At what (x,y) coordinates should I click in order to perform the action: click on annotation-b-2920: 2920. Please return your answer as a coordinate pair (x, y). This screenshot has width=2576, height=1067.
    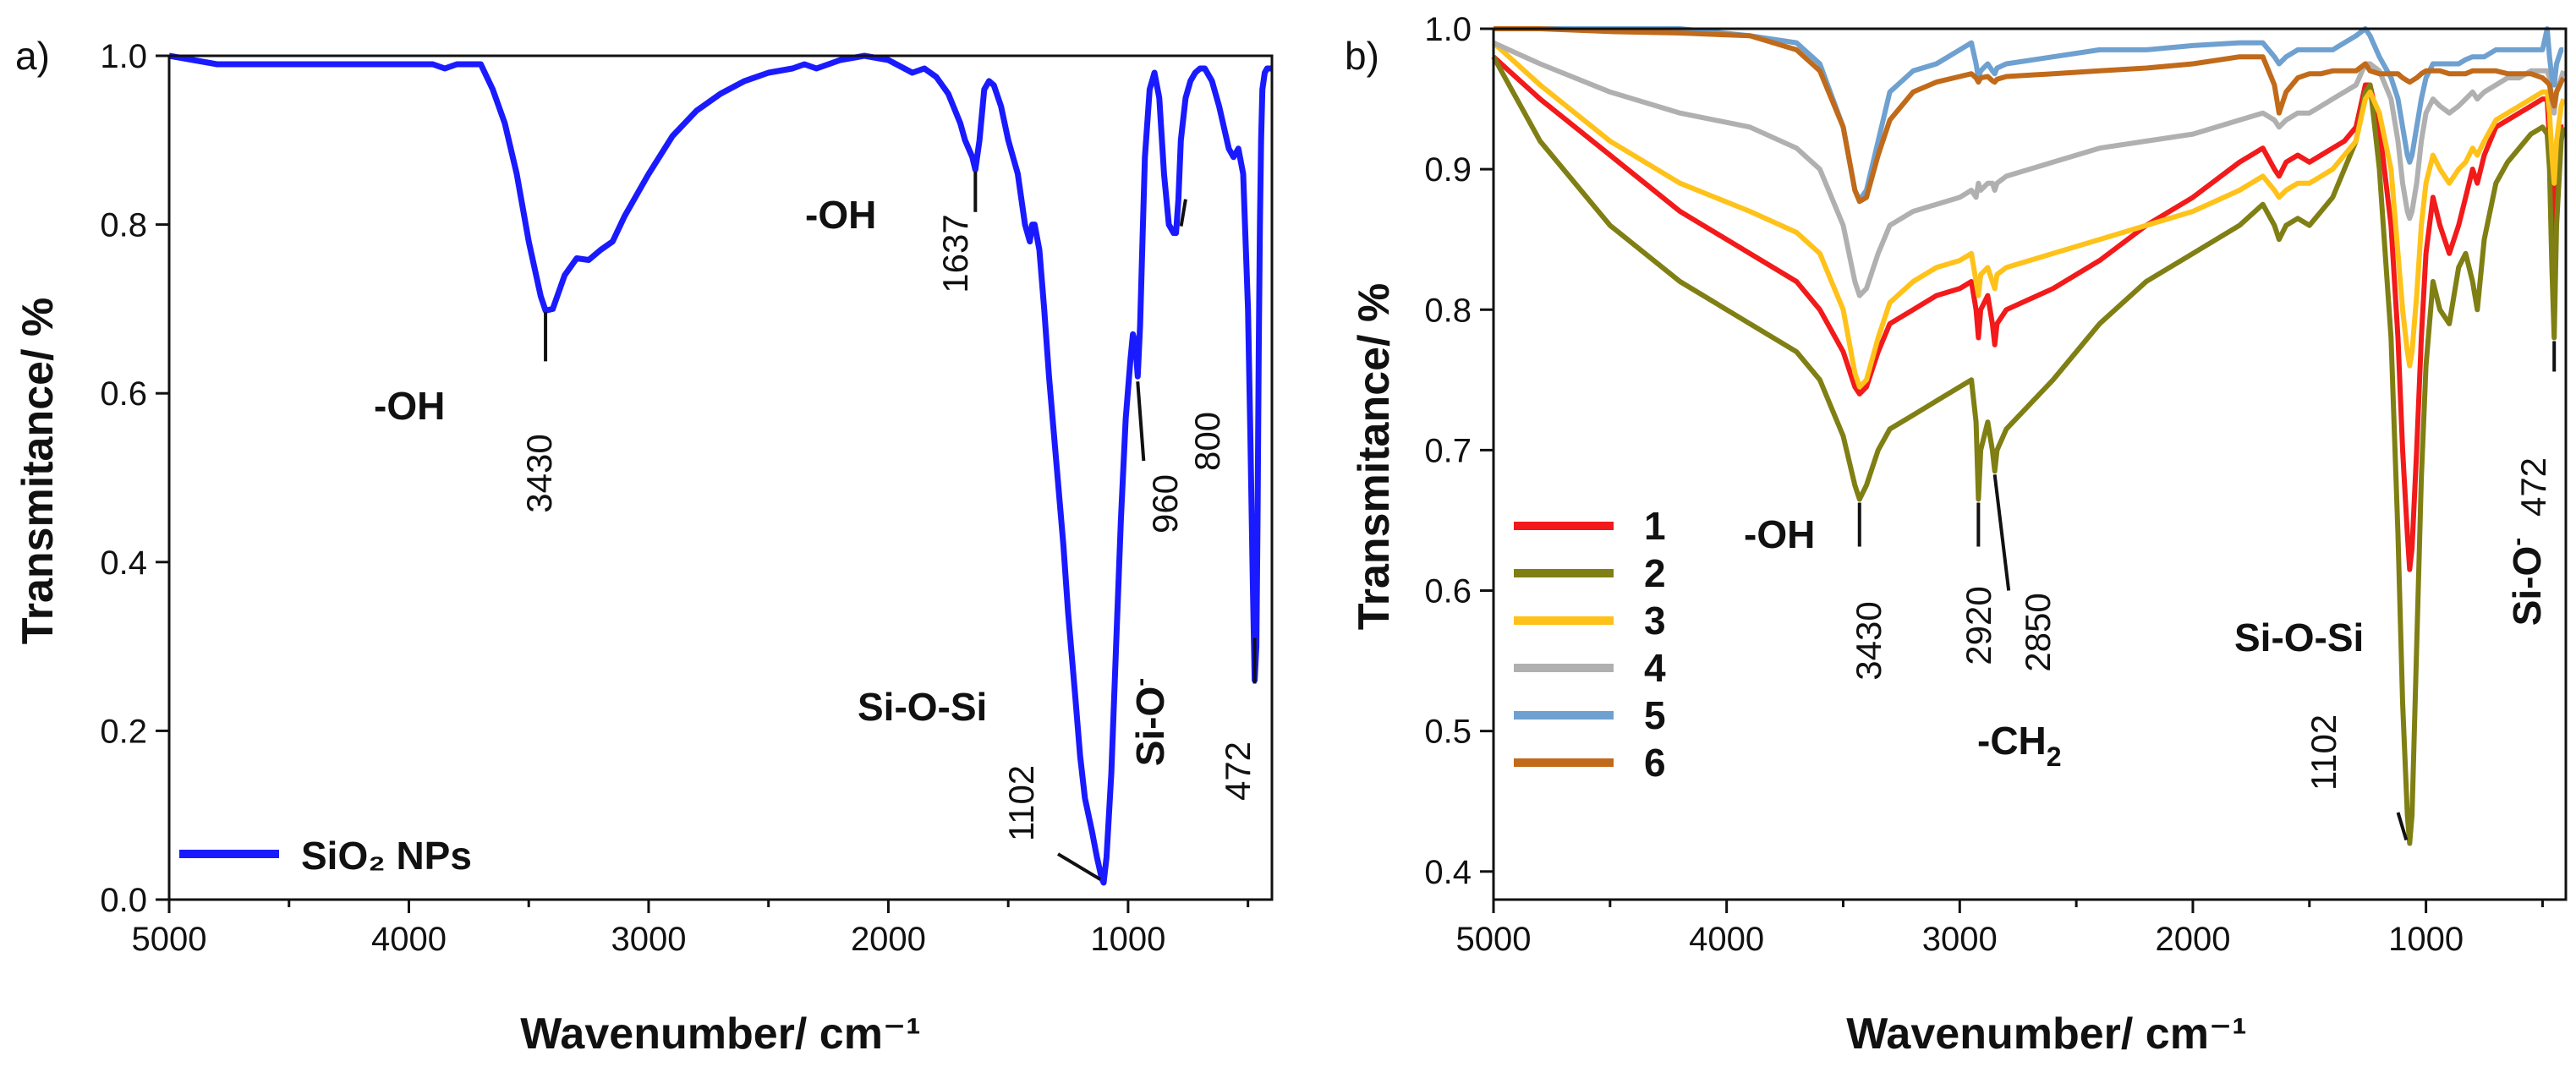
    Looking at the image, I should click on (1978, 625).